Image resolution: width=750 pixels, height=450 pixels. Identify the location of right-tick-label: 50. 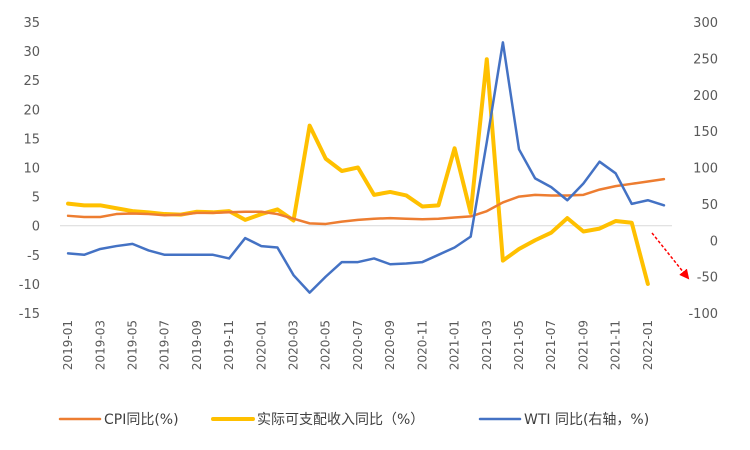
(709, 205).